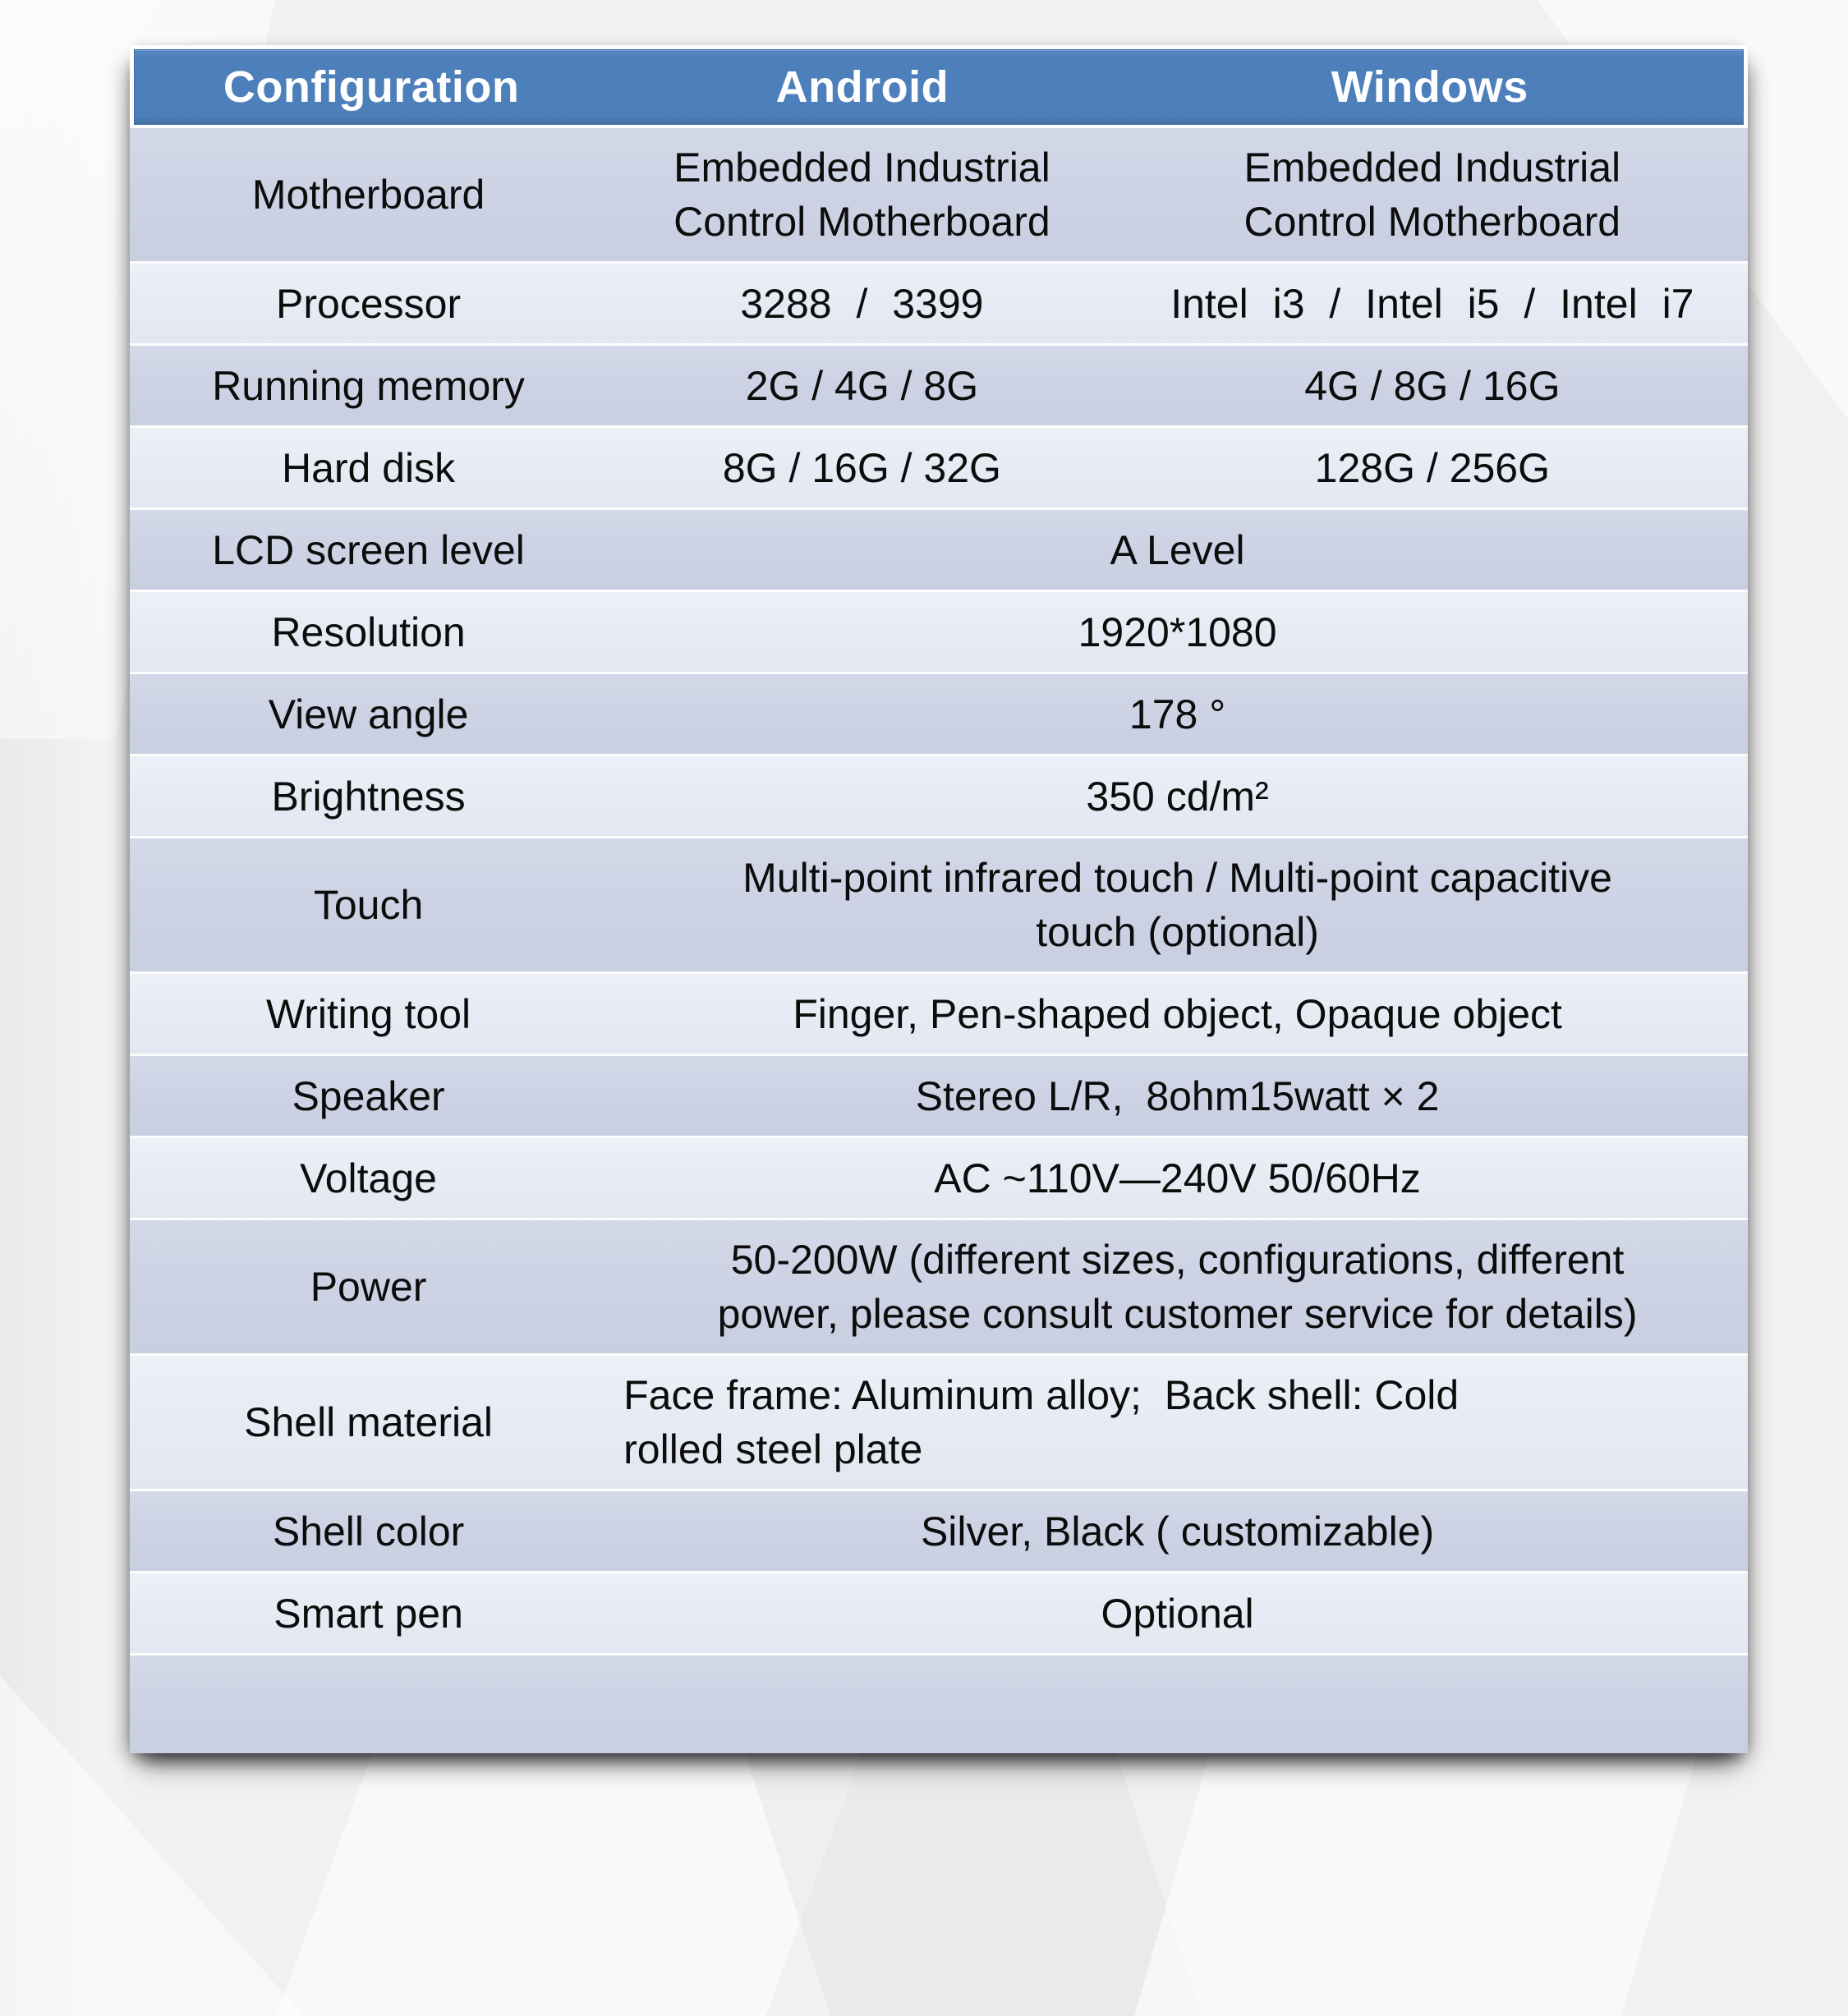  I want to click on merged-value-text: 178 °, so click(1177, 714).